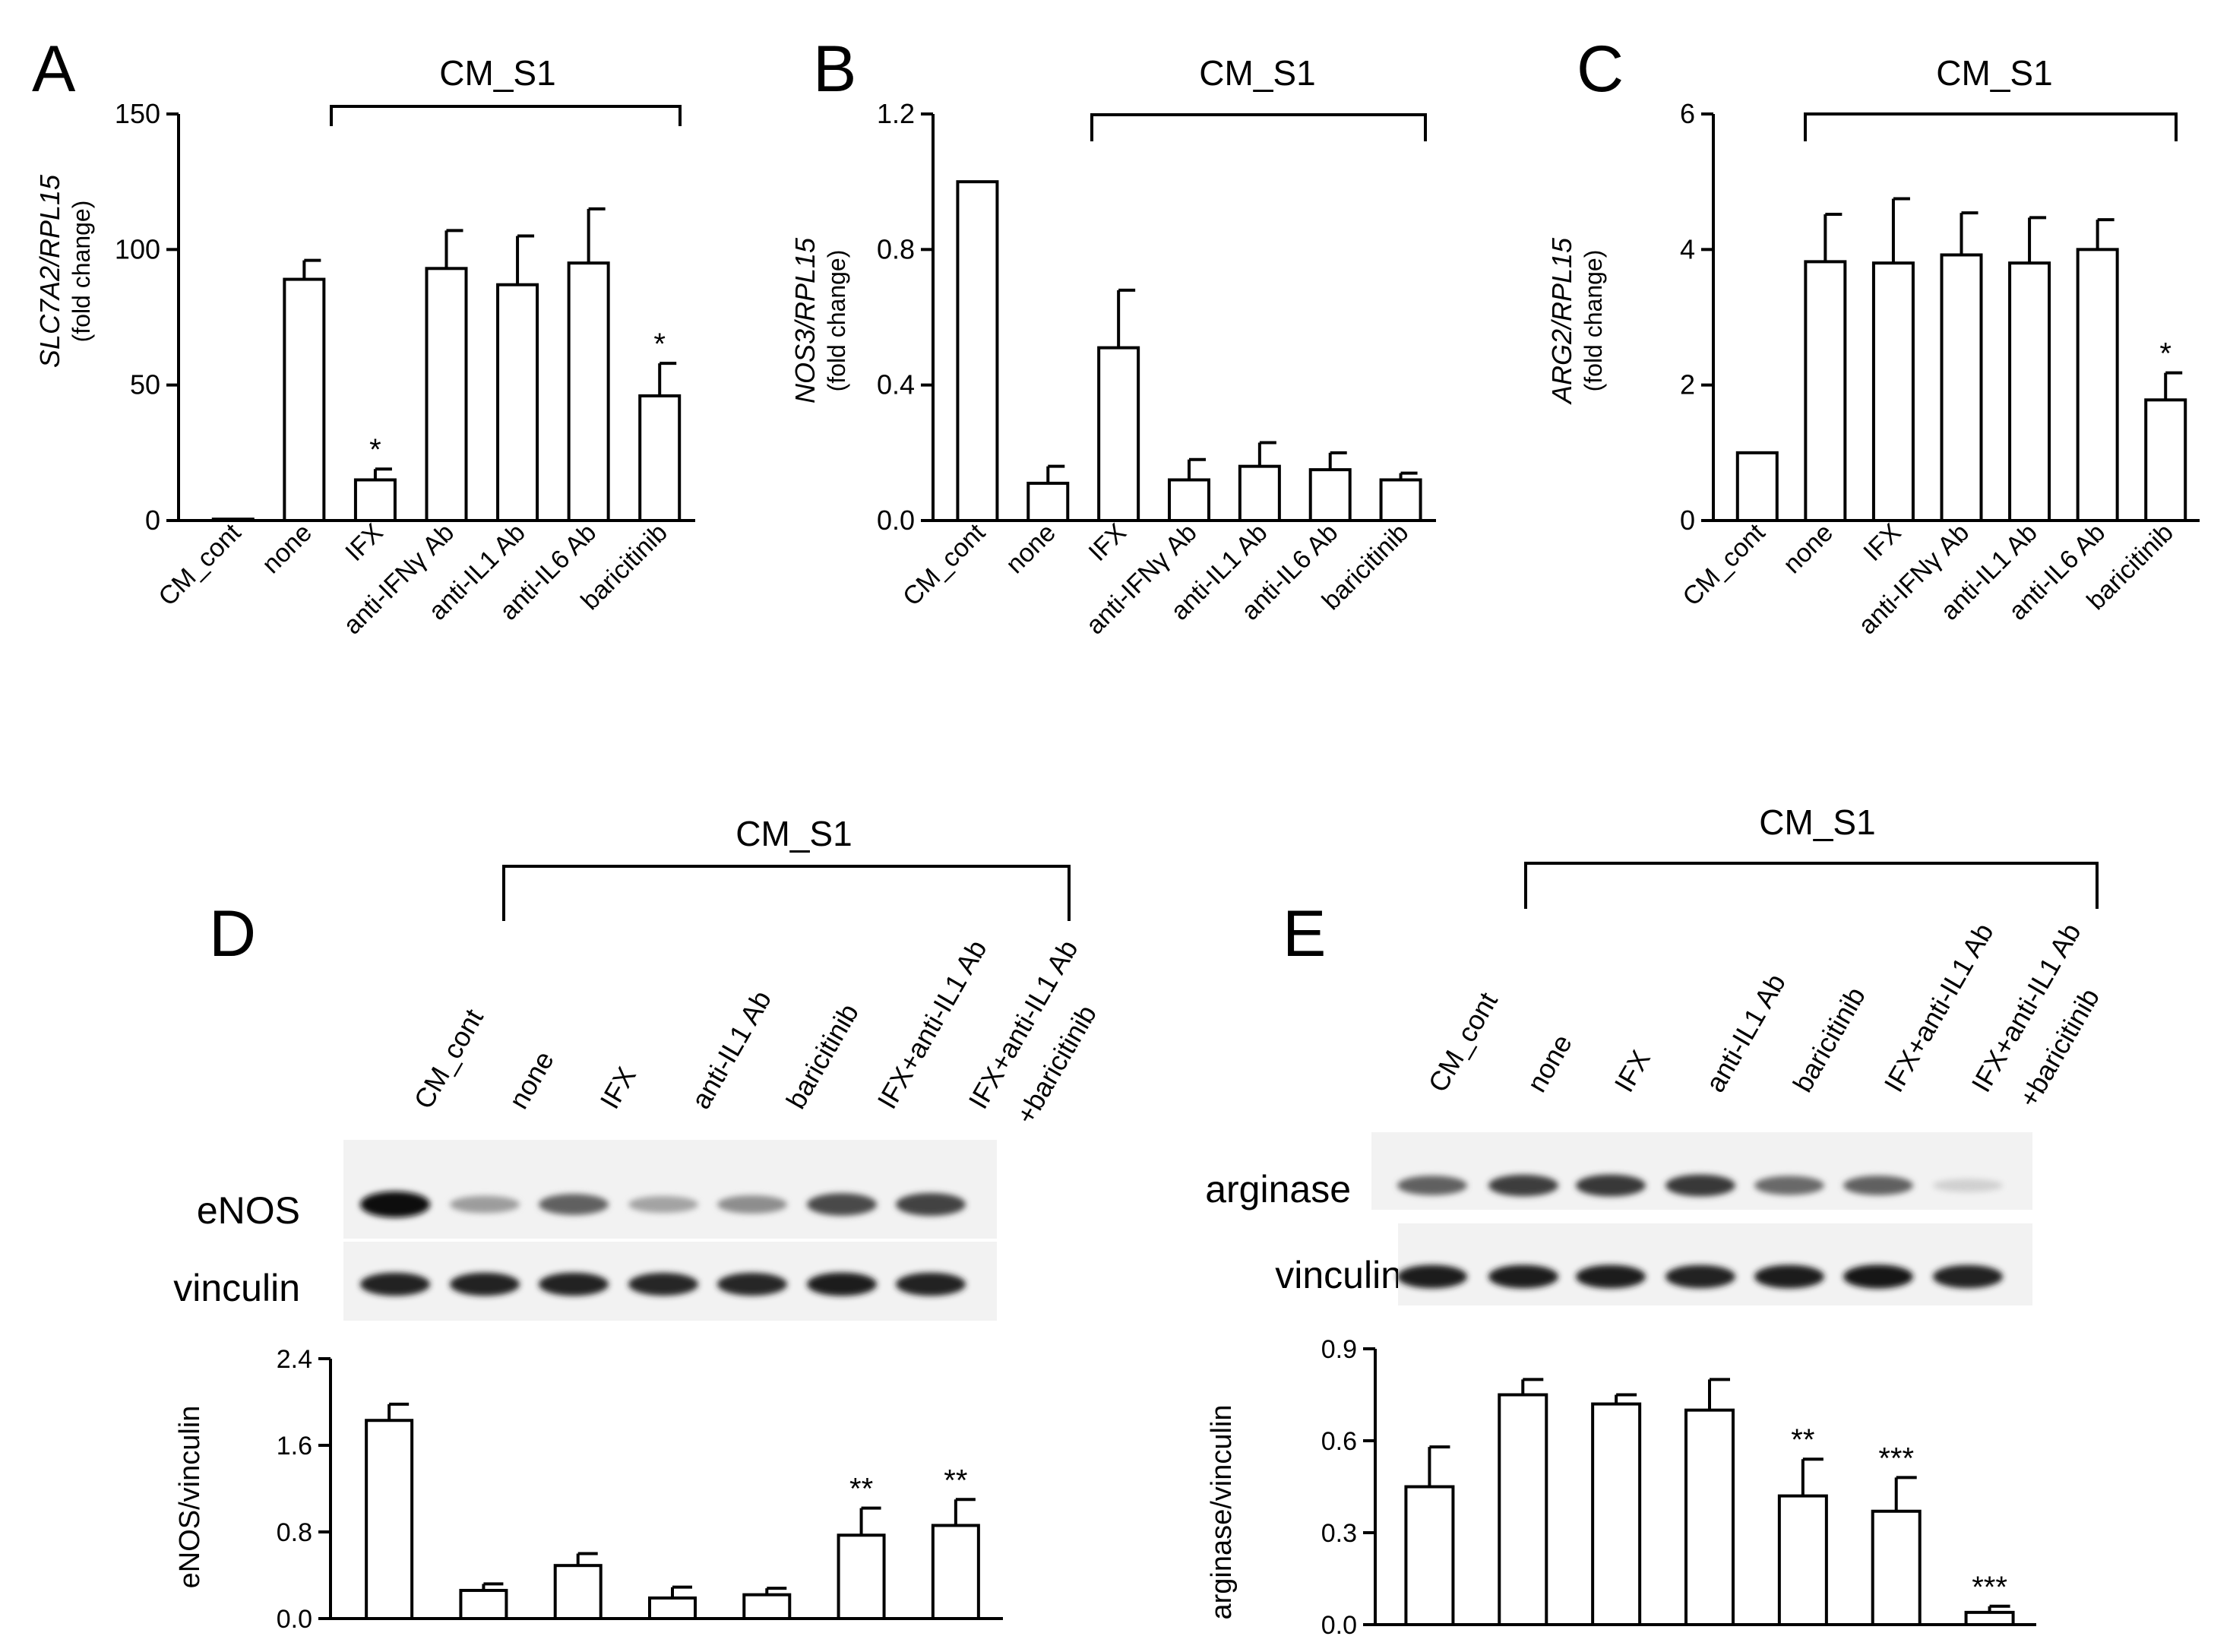 The height and width of the screenshot is (1652, 2230). What do you see at coordinates (1688, 520) in the screenshot?
I see `y-tick-label-c: 0` at bounding box center [1688, 520].